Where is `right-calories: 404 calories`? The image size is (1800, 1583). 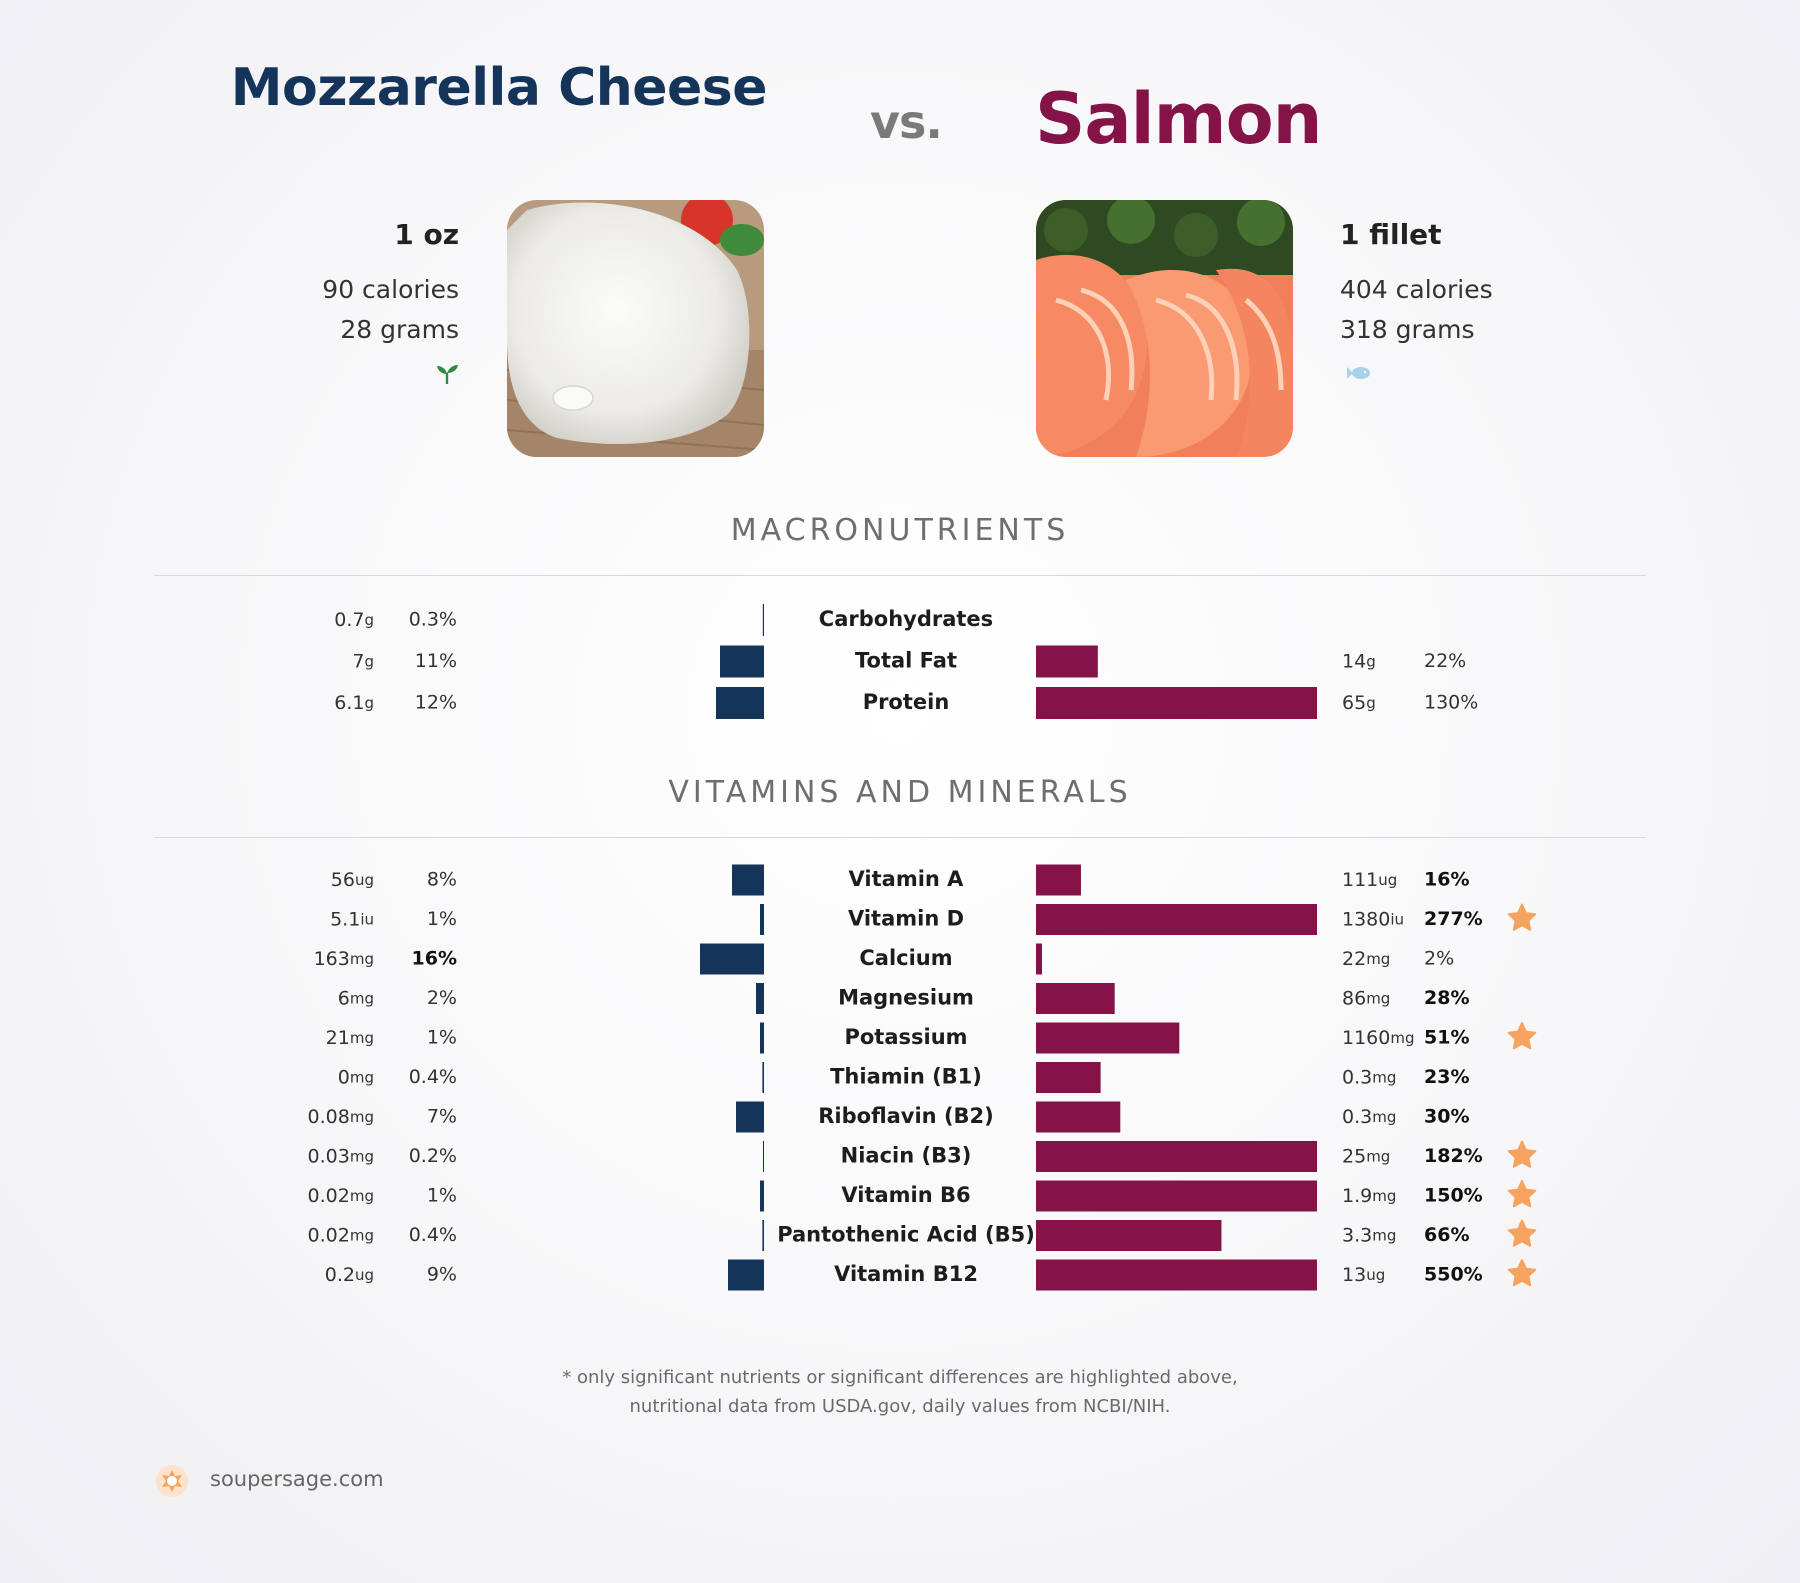 right-calories: 404 calories is located at coordinates (1416, 289).